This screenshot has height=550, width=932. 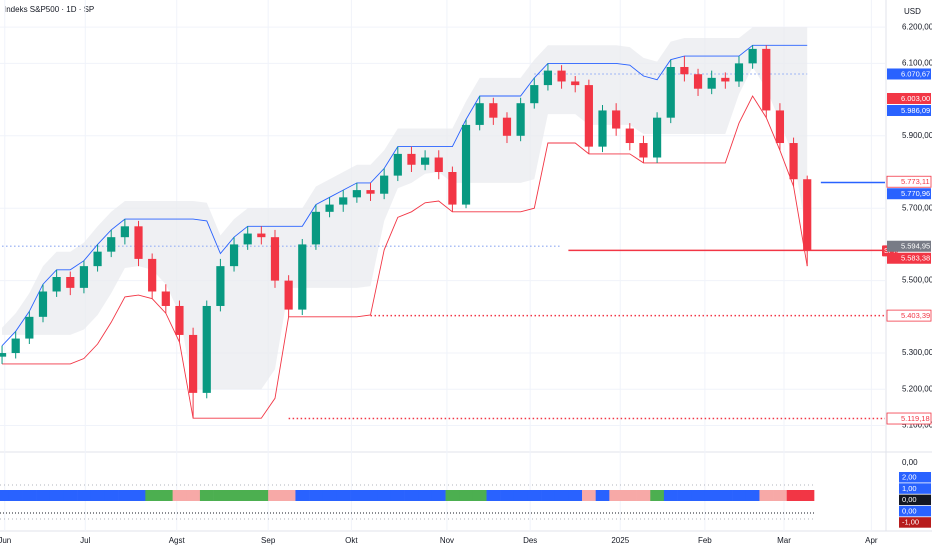 What do you see at coordinates (49, 9) in the screenshot?
I see `chart-title: Indeks S&P500 · 1D · SP` at bounding box center [49, 9].